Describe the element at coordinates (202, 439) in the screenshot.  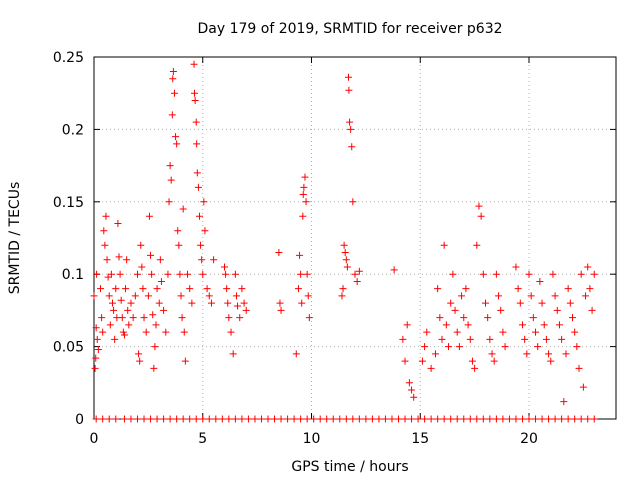
I see `x-tick-label: 5` at that location.